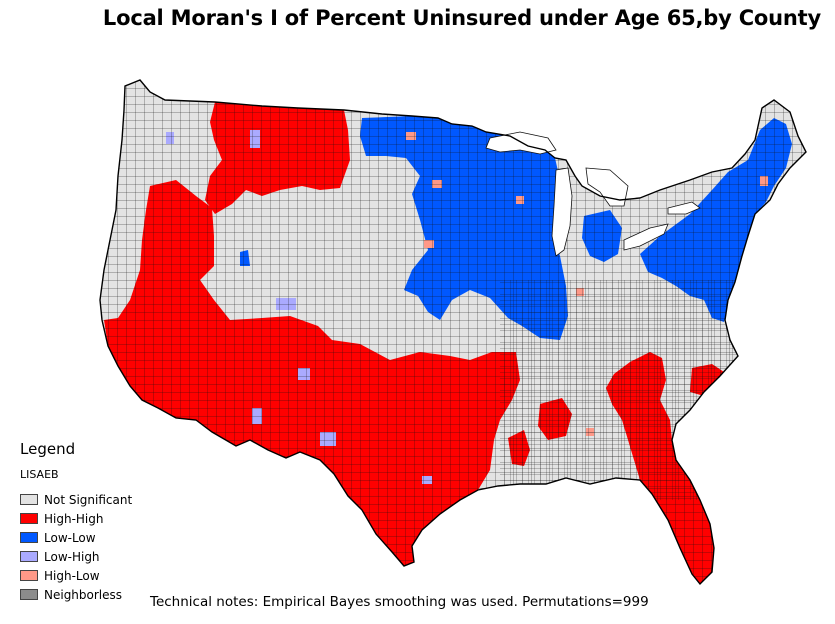 The image size is (835, 624). What do you see at coordinates (39, 474) in the screenshot?
I see `legend-field-name: LISAEB` at bounding box center [39, 474].